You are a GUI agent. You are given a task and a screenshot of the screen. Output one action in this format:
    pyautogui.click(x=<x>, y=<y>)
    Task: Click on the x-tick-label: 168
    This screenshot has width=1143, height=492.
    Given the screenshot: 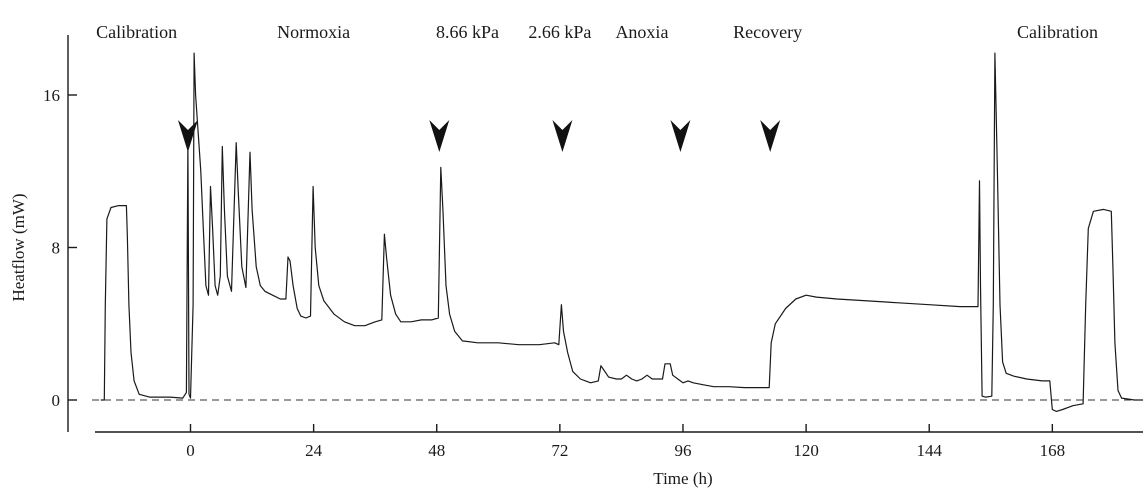 What is the action you would take?
    pyautogui.click(x=1053, y=450)
    